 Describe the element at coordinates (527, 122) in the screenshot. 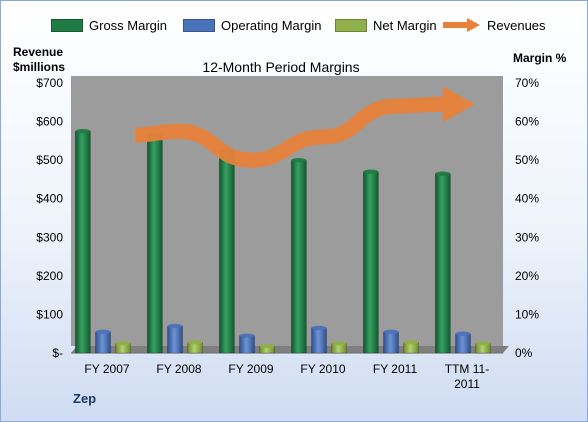

I see `right-axis-tick-label: 60%` at that location.